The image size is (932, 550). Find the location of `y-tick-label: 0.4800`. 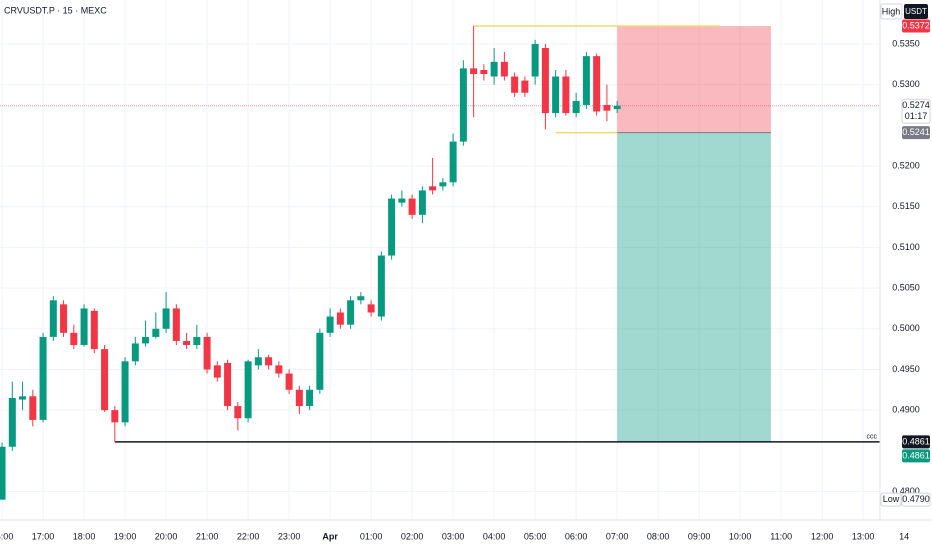

y-tick-label: 0.4800 is located at coordinates (906, 491).